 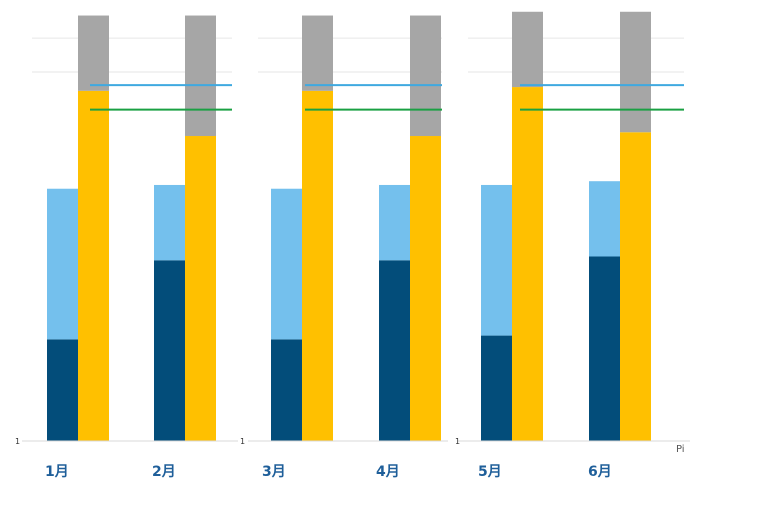 I want to click on fragment-text: Pi, so click(x=680, y=449).